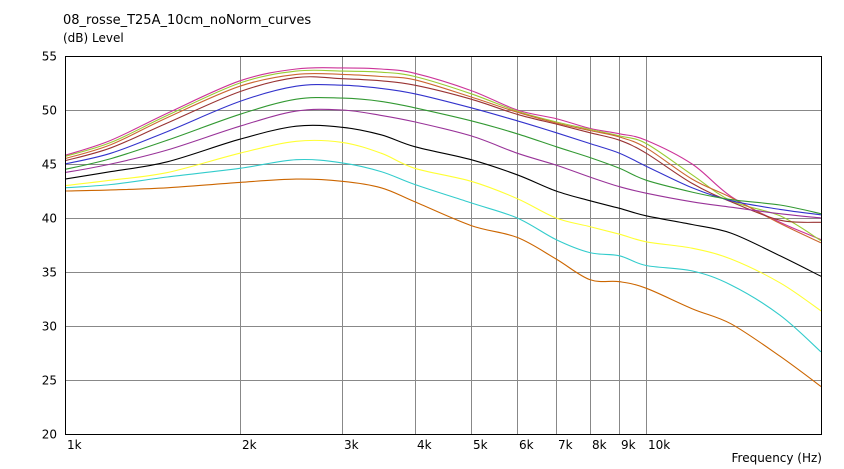 This screenshot has width=844, height=469. Describe the element at coordinates (49, 111) in the screenshot. I see `y-tick-label: 50` at that location.